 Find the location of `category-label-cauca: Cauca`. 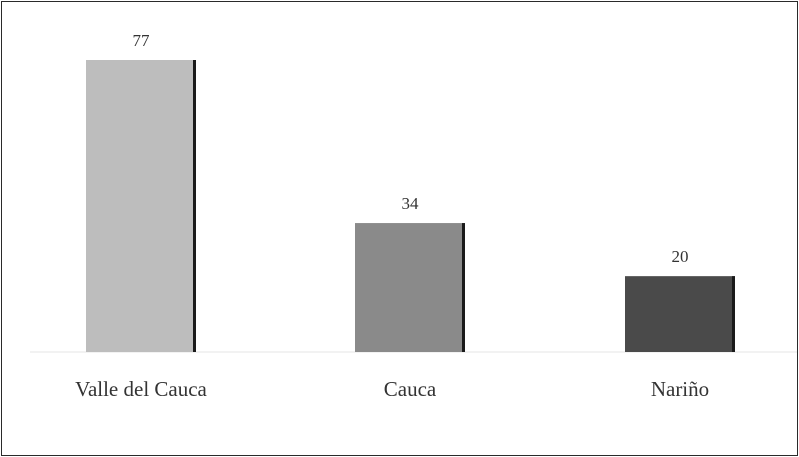

category-label-cauca: Cauca is located at coordinates (410, 389).